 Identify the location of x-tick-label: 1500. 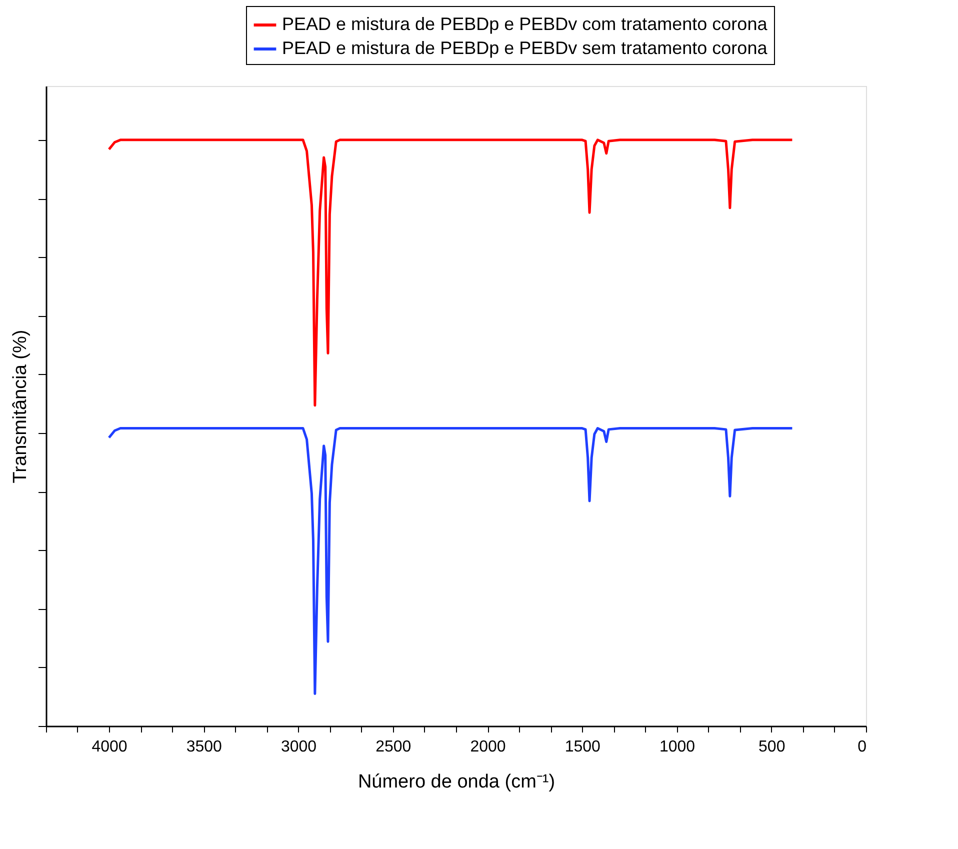
(582, 747).